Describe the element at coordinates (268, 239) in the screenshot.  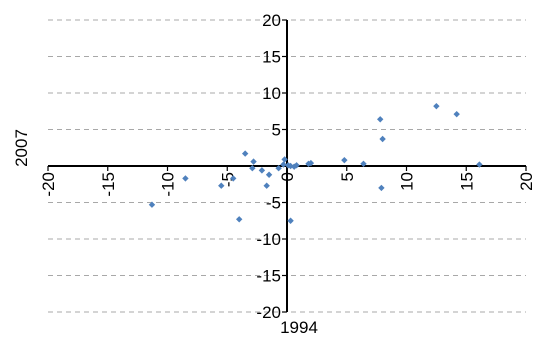
I see `y-tick-label: -10` at that location.